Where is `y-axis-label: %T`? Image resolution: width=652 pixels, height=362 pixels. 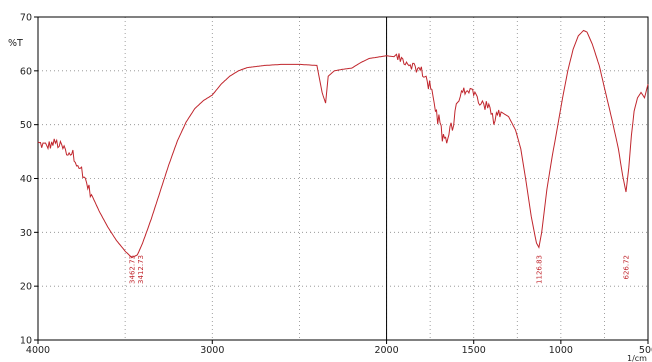 y-axis-label: %T is located at coordinates (15, 43).